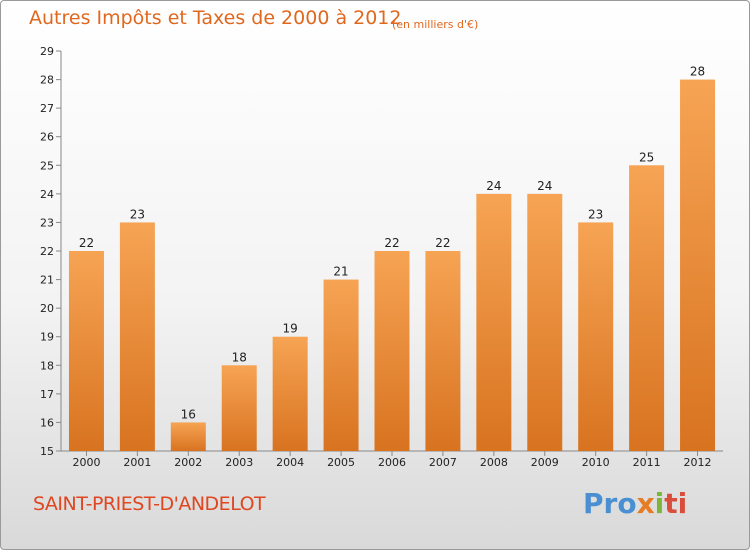 The height and width of the screenshot is (550, 750). What do you see at coordinates (47, 51) in the screenshot?
I see `y-tick-label: 29` at bounding box center [47, 51].